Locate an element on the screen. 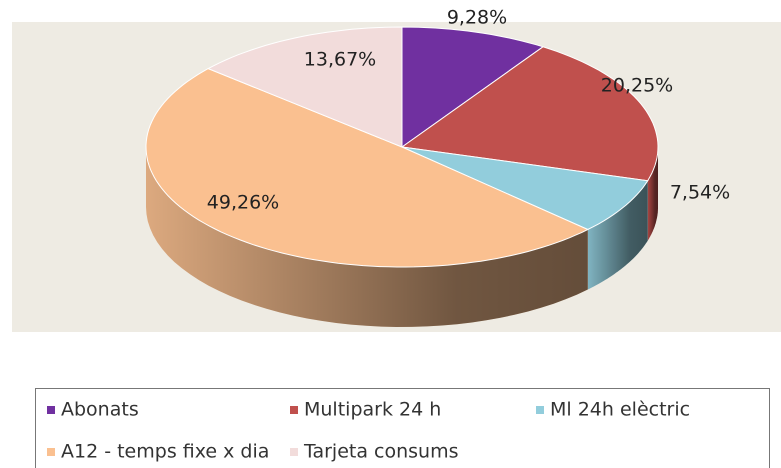 Image resolution: width=781 pixels, height=468 pixels. data-label: 9,28% is located at coordinates (477, 18).